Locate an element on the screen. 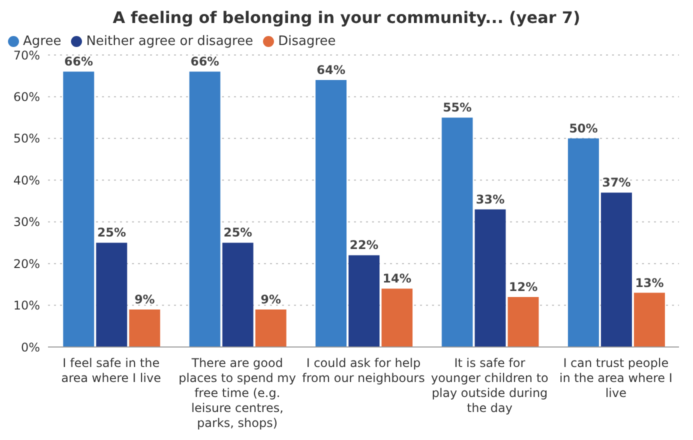 The image size is (693, 440). x-tick-label: I could ask for help from our neighbours is located at coordinates (363, 370).